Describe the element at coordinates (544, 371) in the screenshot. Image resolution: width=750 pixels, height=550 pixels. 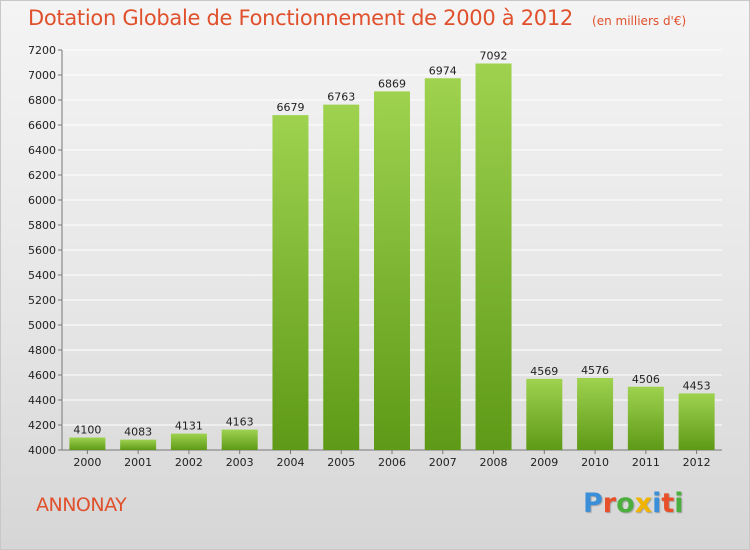
I see `bar-value-label: 4569` at that location.